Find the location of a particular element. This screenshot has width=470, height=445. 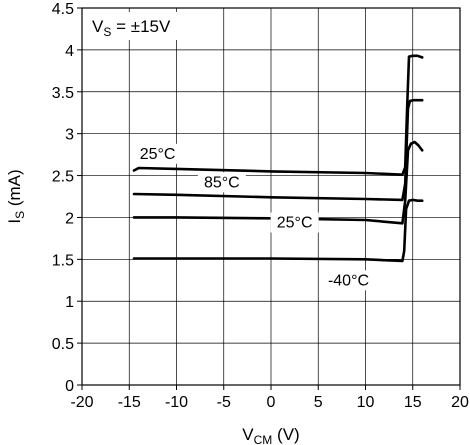

x-tick-label: -10 is located at coordinates (176, 402).